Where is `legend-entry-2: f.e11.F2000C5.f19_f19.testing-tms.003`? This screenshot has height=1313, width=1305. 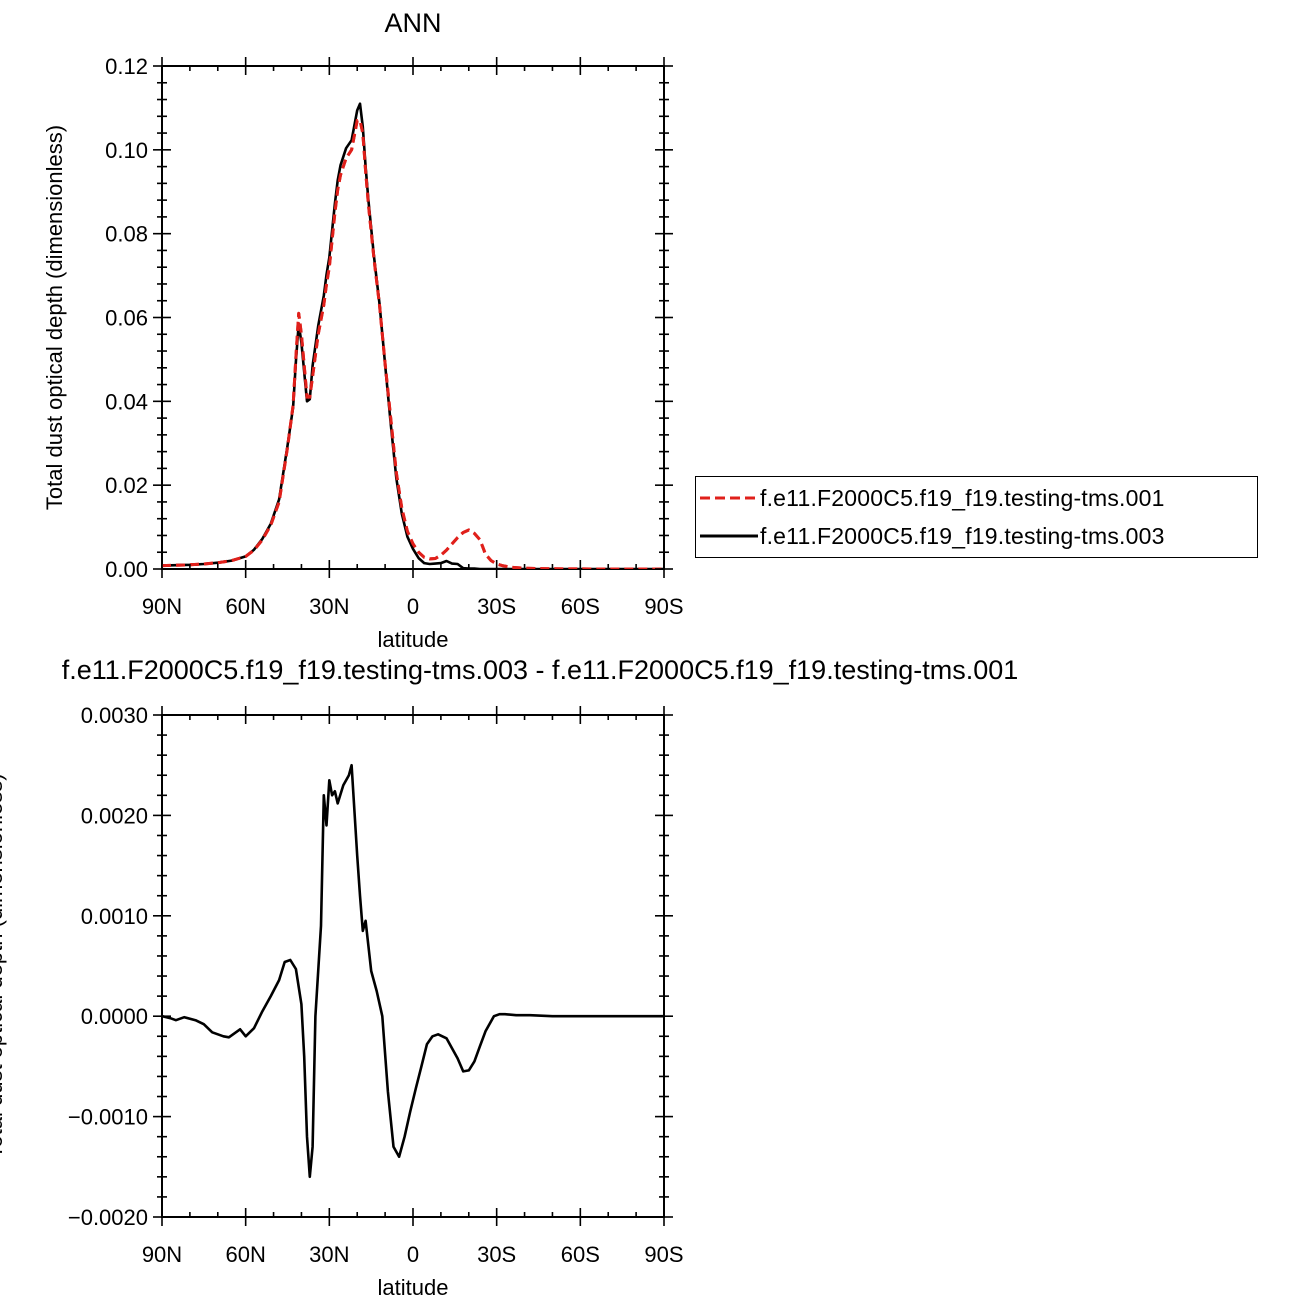
legend-entry-2: f.e11.F2000C5.f19_f19.testing-tms.003 is located at coordinates (932, 536).